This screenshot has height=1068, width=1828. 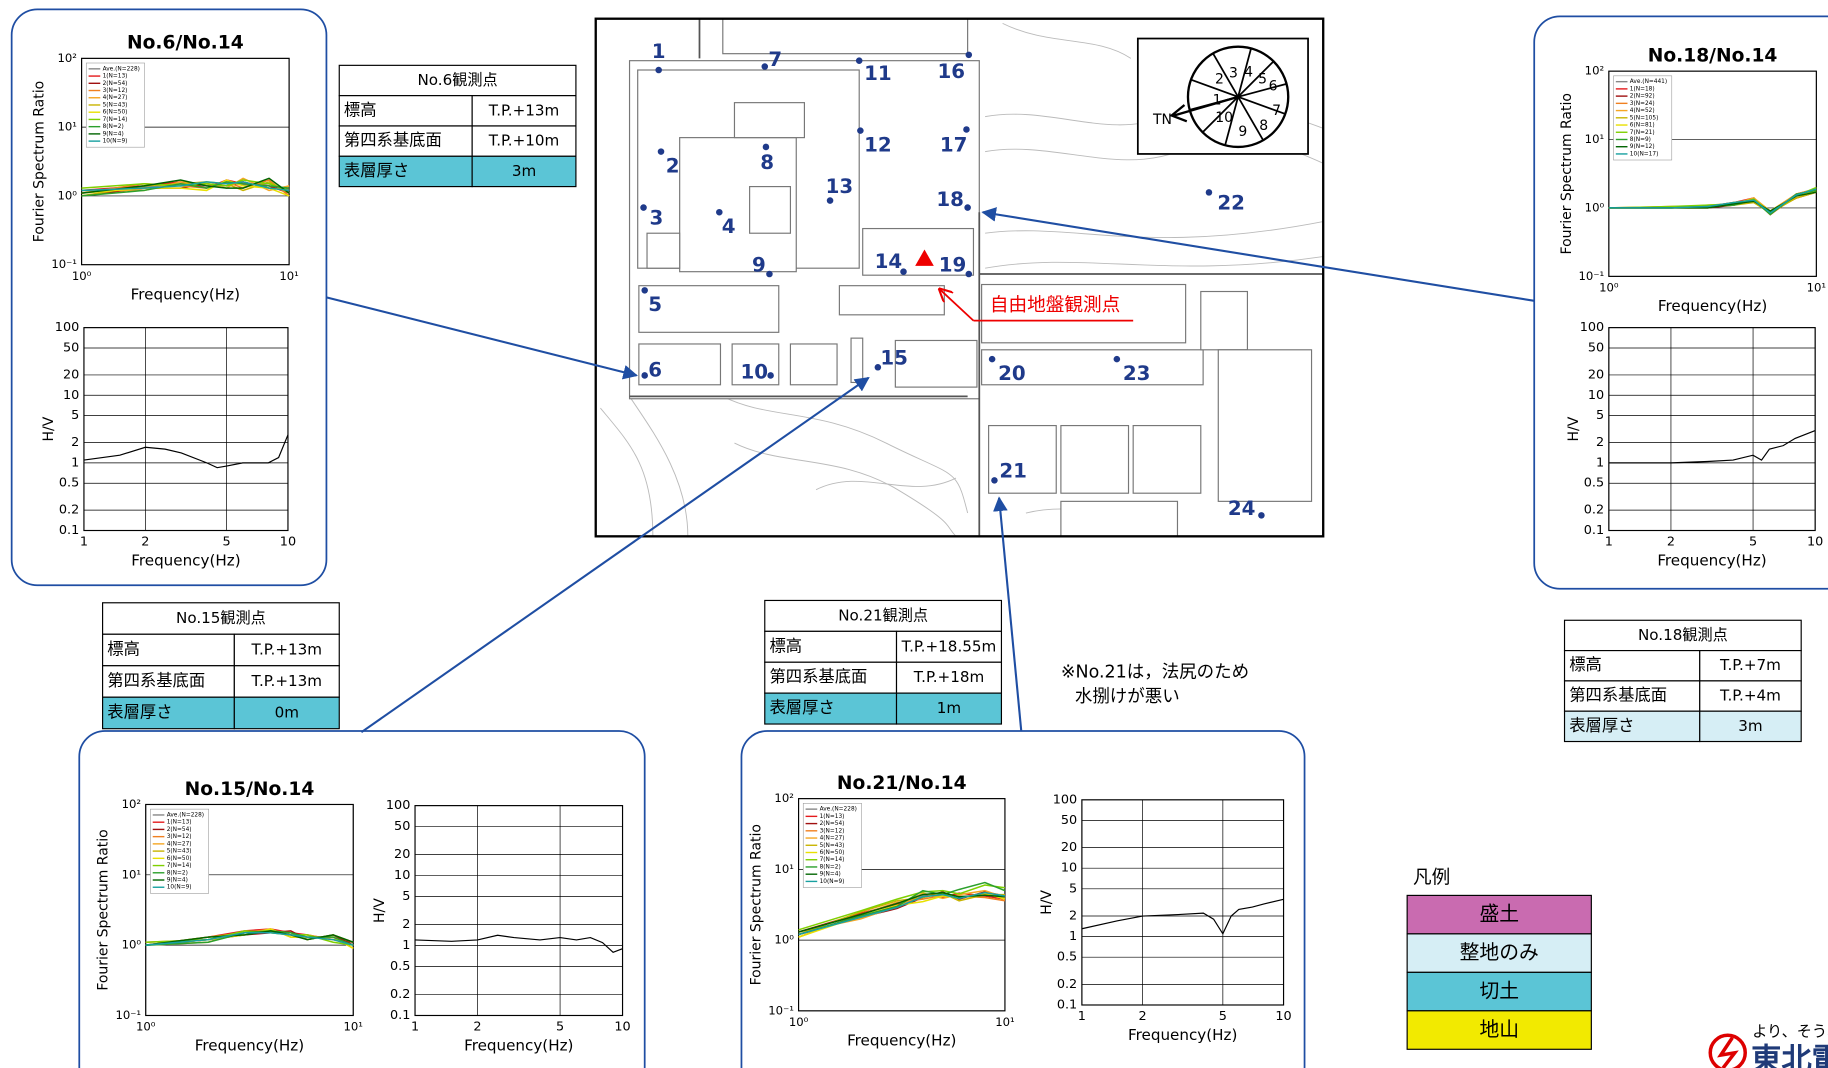 What do you see at coordinates (1753, 542) in the screenshot?
I see `x-tick-label: 5` at bounding box center [1753, 542].